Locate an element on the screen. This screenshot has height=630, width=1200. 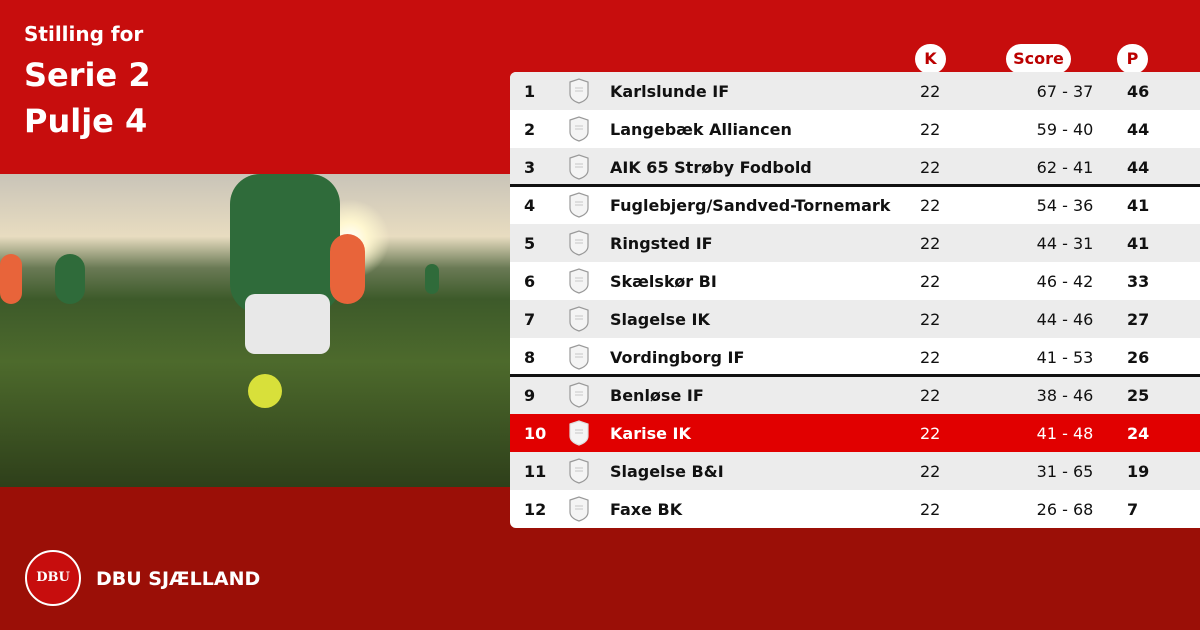
goal-score: 38 - 46 is located at coordinates (1065, 395).